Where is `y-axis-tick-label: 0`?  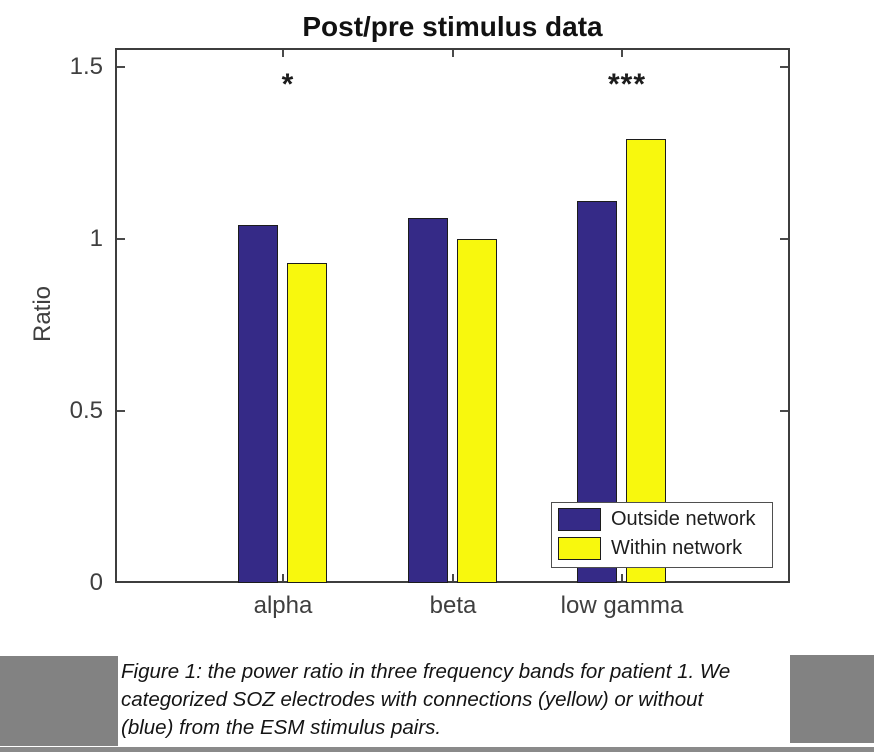 y-axis-tick-label: 0 is located at coordinates (96, 582).